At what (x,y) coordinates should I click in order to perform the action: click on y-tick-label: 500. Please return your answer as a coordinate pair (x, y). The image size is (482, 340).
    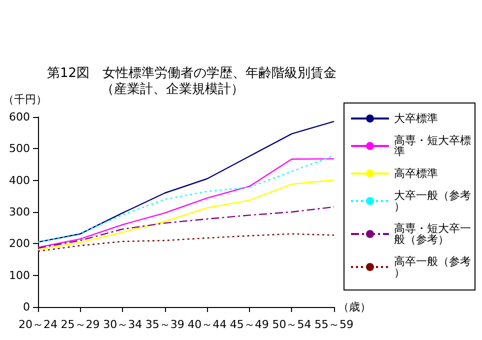
    Looking at the image, I should click on (19, 149).